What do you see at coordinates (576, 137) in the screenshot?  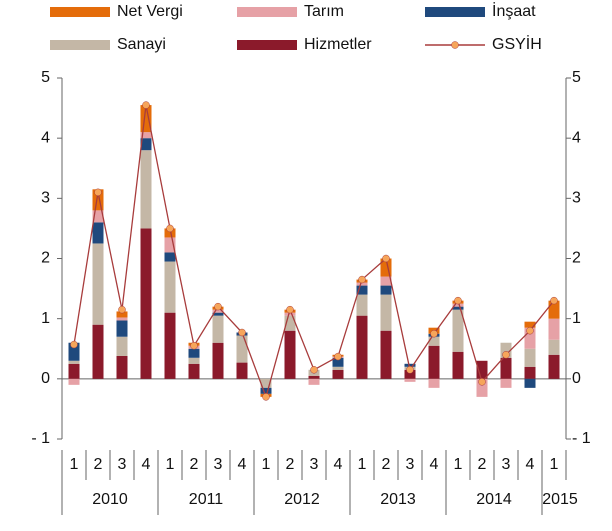 I see `y2-tick-label: 4` at bounding box center [576, 137].